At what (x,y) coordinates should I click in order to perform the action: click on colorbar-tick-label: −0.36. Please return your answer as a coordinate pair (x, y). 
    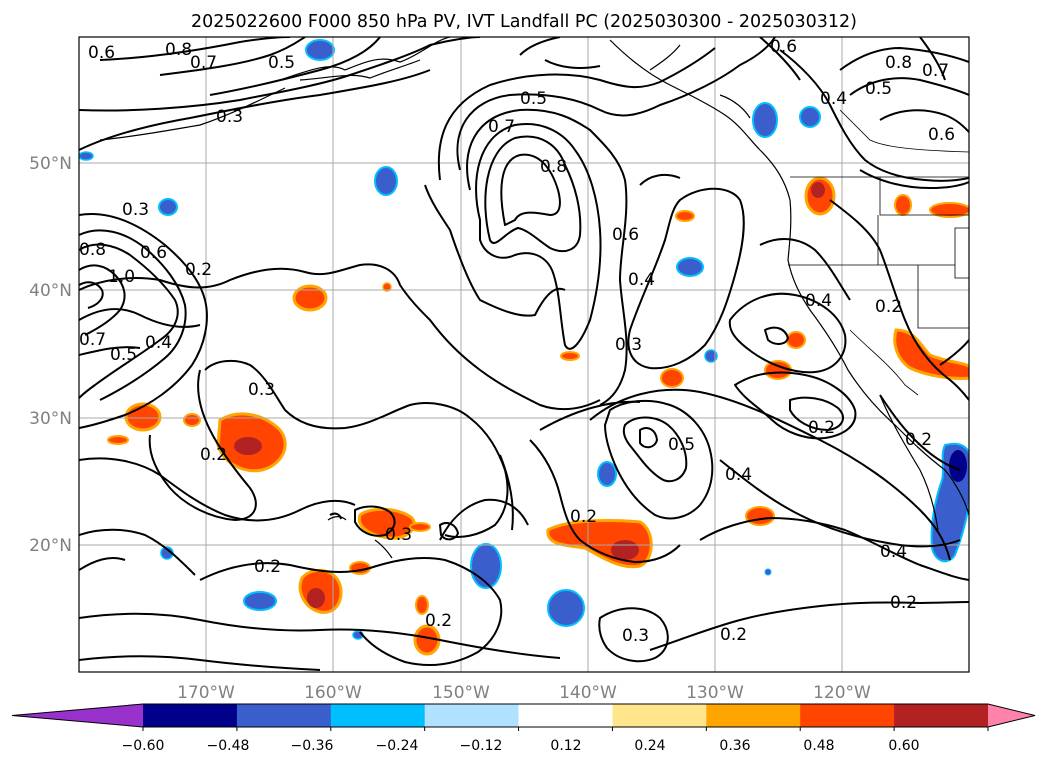
    Looking at the image, I should click on (312, 746).